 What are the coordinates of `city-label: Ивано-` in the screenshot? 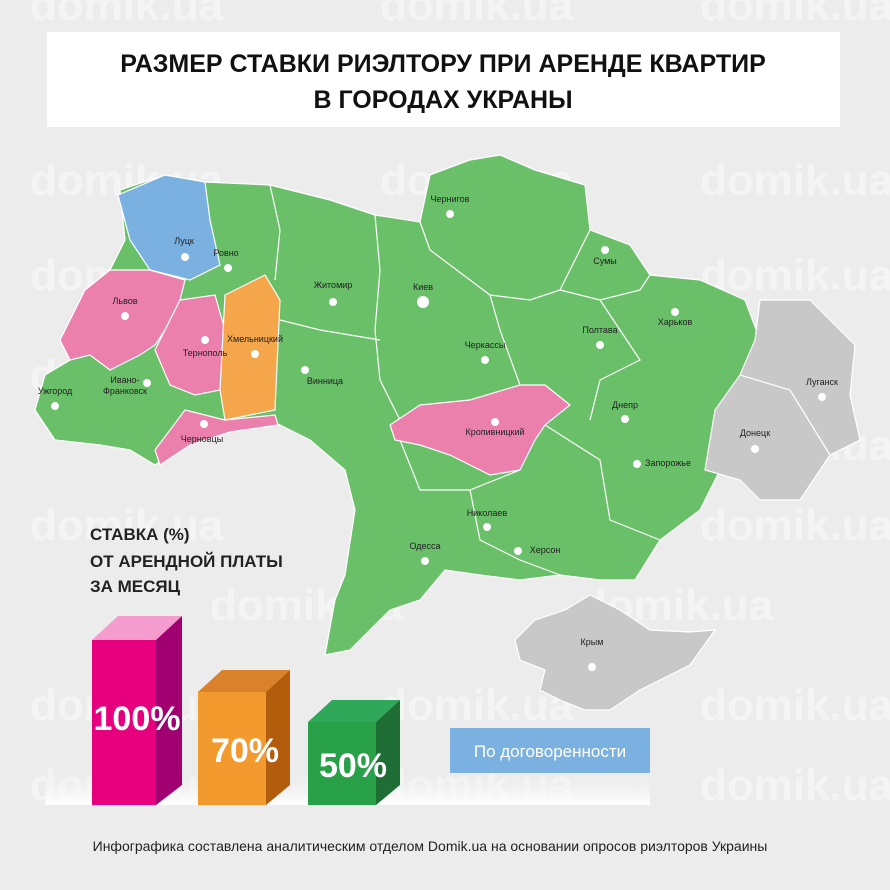 It's located at (124, 380).